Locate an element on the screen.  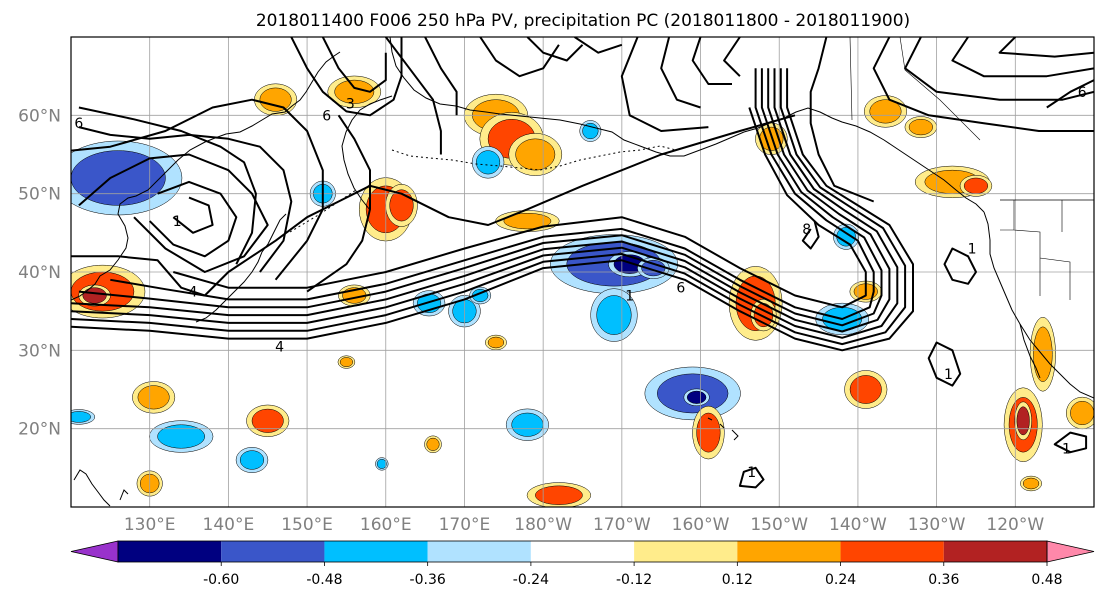
colorbar-tick-label: 0.24 is located at coordinates (840, 580).